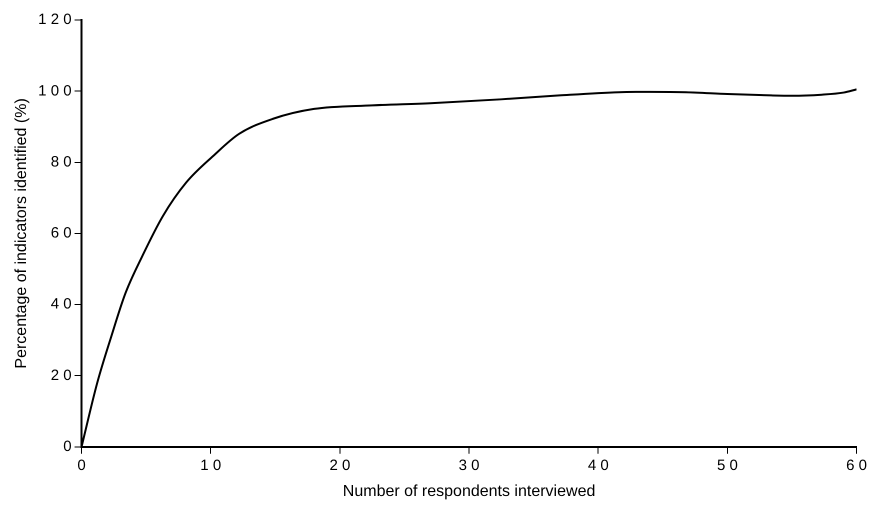 The width and height of the screenshot is (878, 513). Describe the element at coordinates (61, 233) in the screenshot. I see `y-tick-label: 6 0` at that location.